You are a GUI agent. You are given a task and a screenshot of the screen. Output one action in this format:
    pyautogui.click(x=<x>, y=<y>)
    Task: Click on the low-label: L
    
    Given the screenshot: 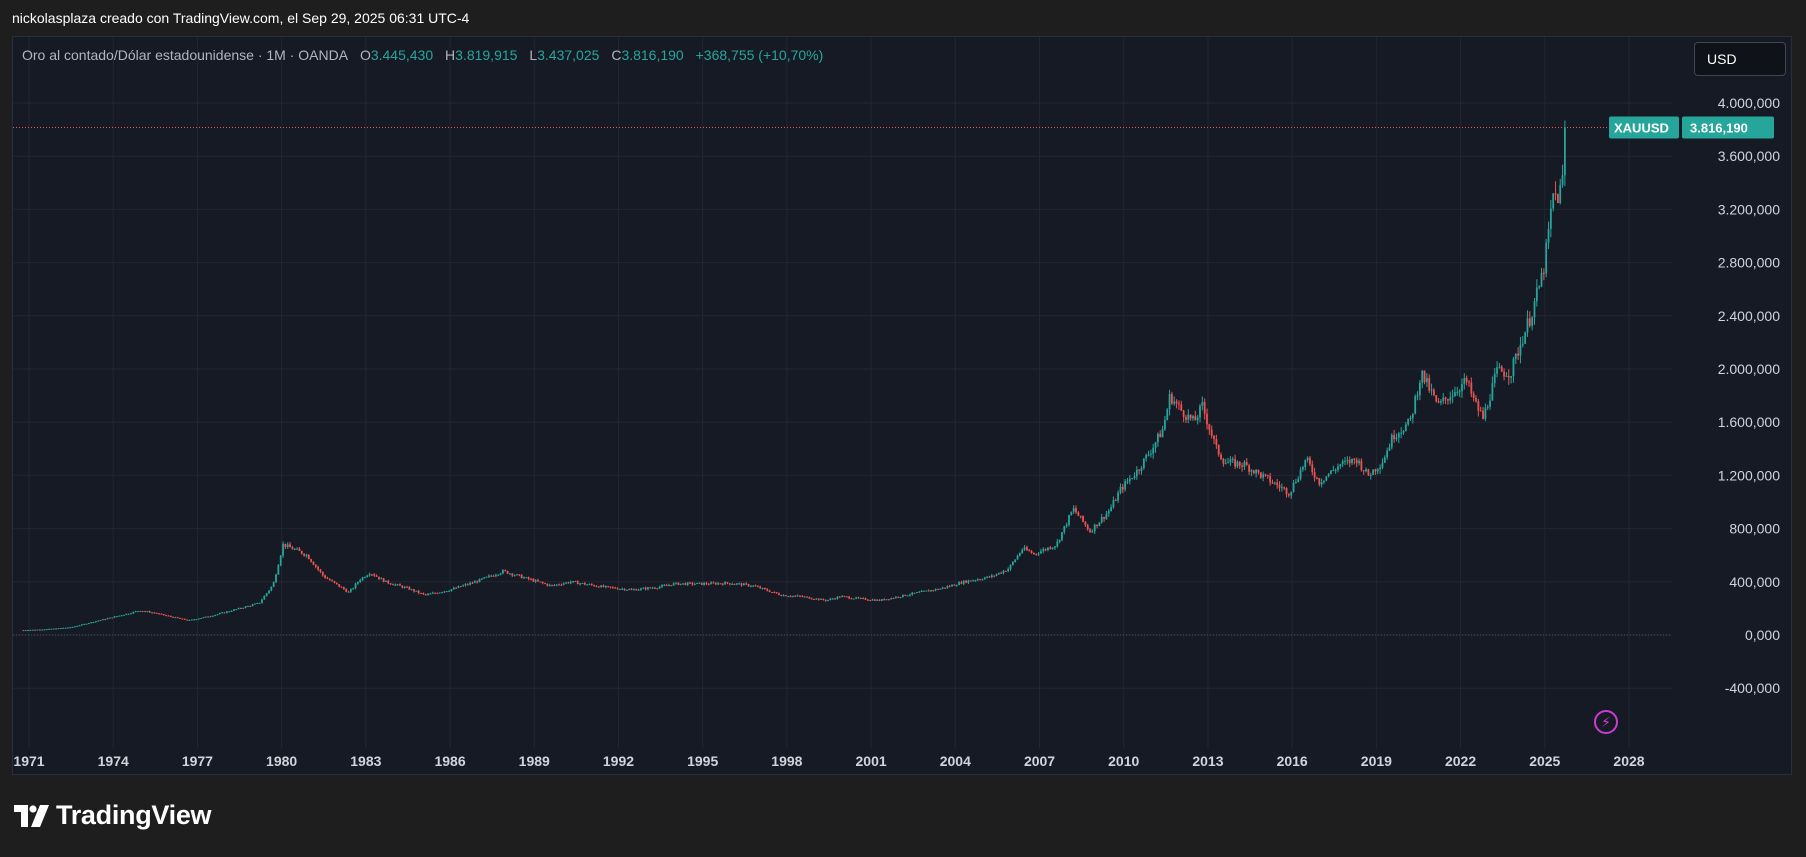 What is the action you would take?
    pyautogui.click(x=533, y=55)
    